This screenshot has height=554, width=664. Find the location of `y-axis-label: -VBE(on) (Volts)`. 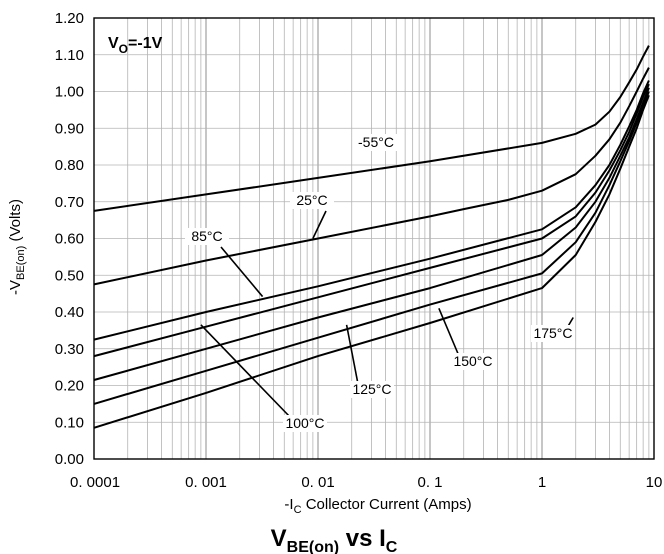

y-axis-label: -VBE(on) (Volts) is located at coordinates (17, 247).